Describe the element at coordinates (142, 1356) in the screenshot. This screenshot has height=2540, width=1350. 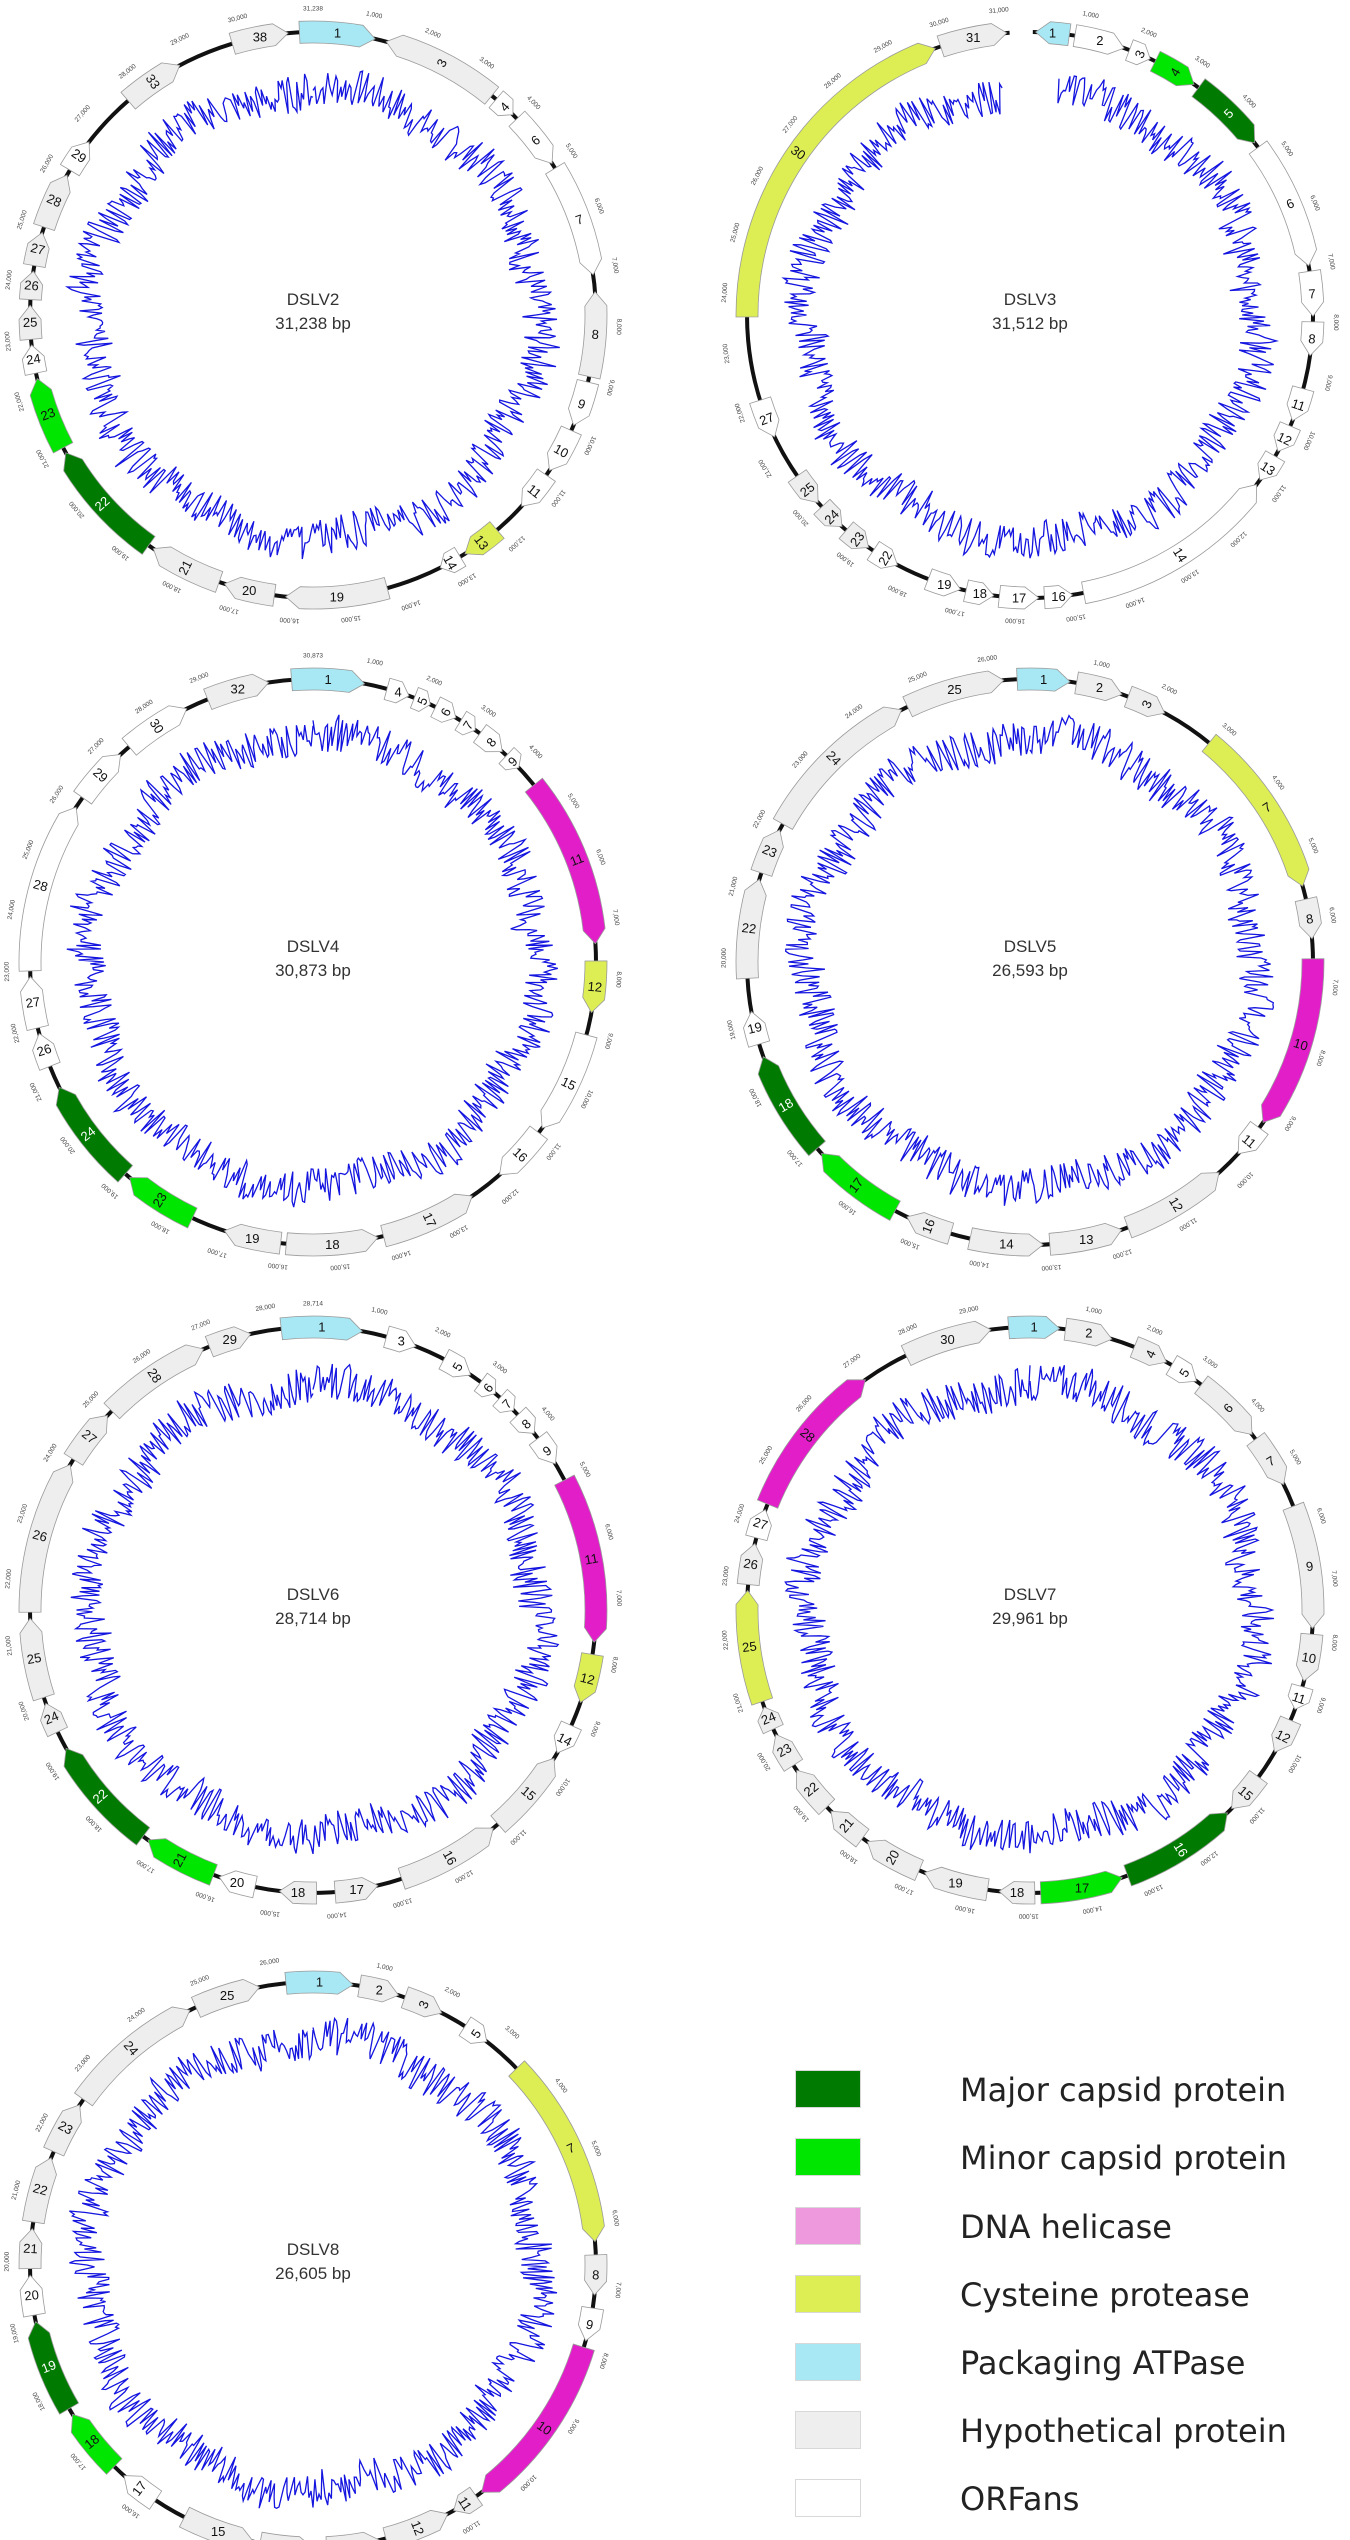
I see `position-tick-label: 26,000` at that location.